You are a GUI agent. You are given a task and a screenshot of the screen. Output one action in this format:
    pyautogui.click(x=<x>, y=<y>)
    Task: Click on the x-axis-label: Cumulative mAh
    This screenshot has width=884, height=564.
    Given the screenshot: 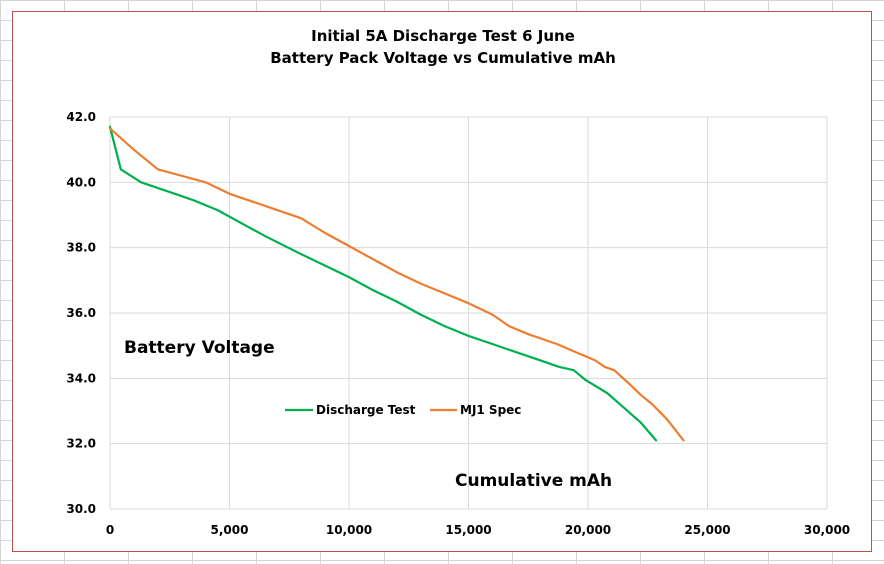 What is the action you would take?
    pyautogui.click(x=533, y=481)
    